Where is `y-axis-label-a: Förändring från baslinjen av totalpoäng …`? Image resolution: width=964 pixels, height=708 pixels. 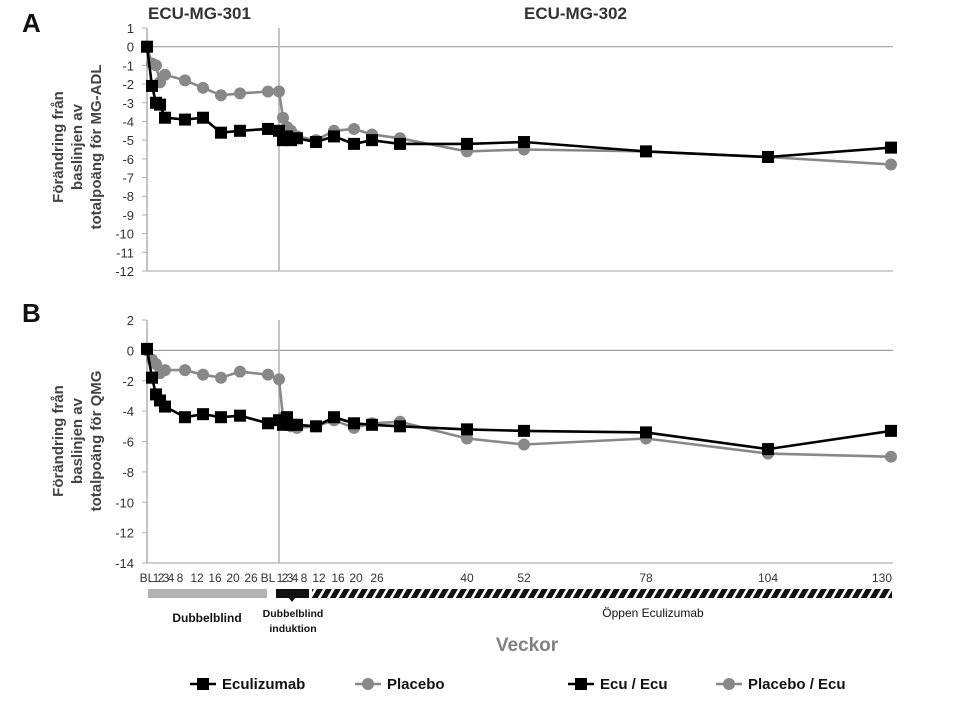
y-axis-label-a: Förändring från baslinjen av totalpoäng … is located at coordinates (77, 147).